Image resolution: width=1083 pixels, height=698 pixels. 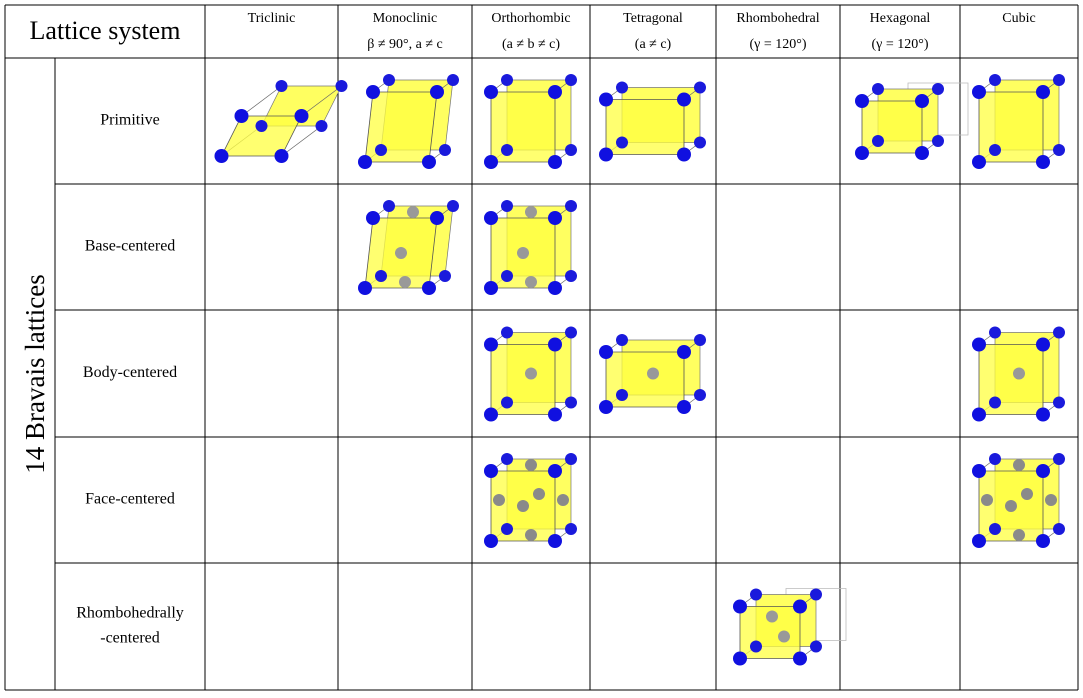 What do you see at coordinates (130, 120) in the screenshot?
I see `row-label: Primitive` at bounding box center [130, 120].